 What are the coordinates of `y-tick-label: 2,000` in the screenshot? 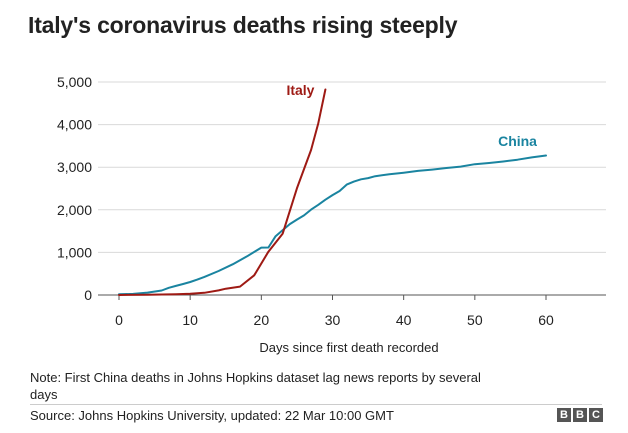 It's located at (74, 210).